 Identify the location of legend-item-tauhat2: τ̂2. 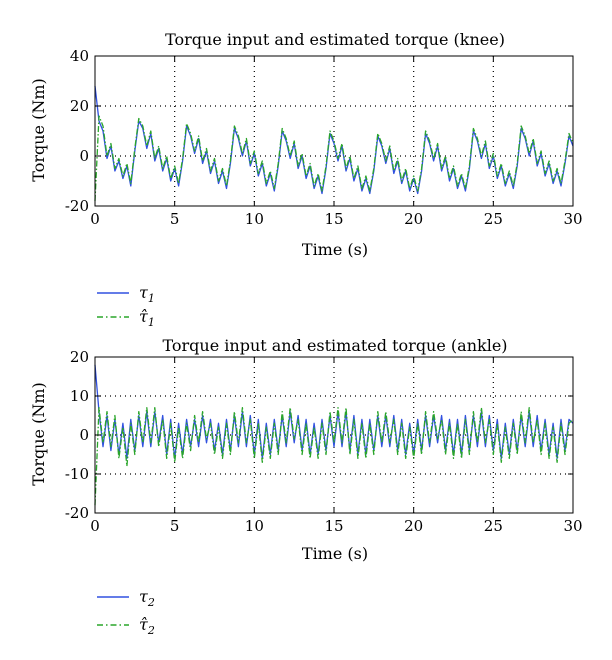
(126, 626).